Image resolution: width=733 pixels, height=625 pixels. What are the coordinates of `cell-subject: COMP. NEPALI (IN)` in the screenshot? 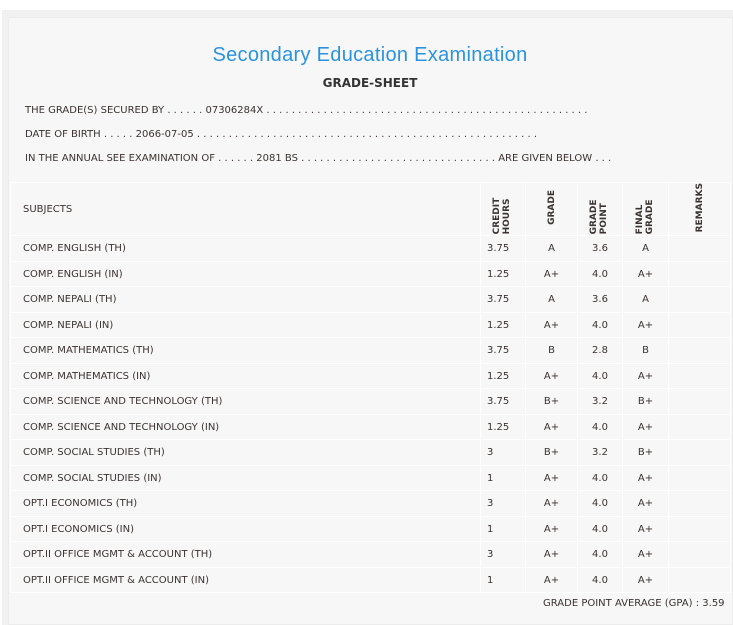 It's located at (245, 325).